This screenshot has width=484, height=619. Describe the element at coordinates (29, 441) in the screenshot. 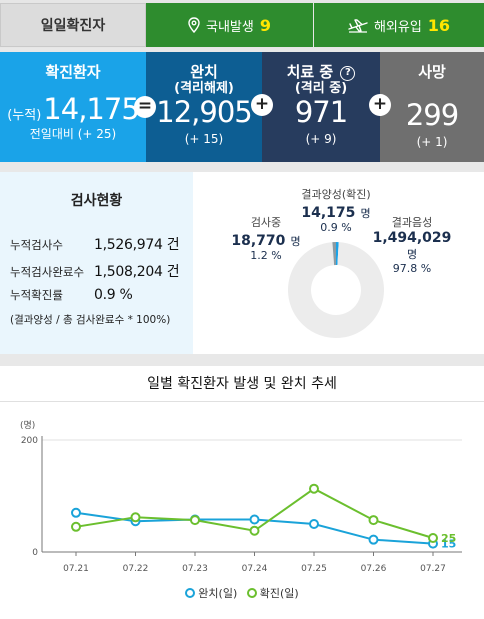

I see `y-tick-label: 200` at that location.